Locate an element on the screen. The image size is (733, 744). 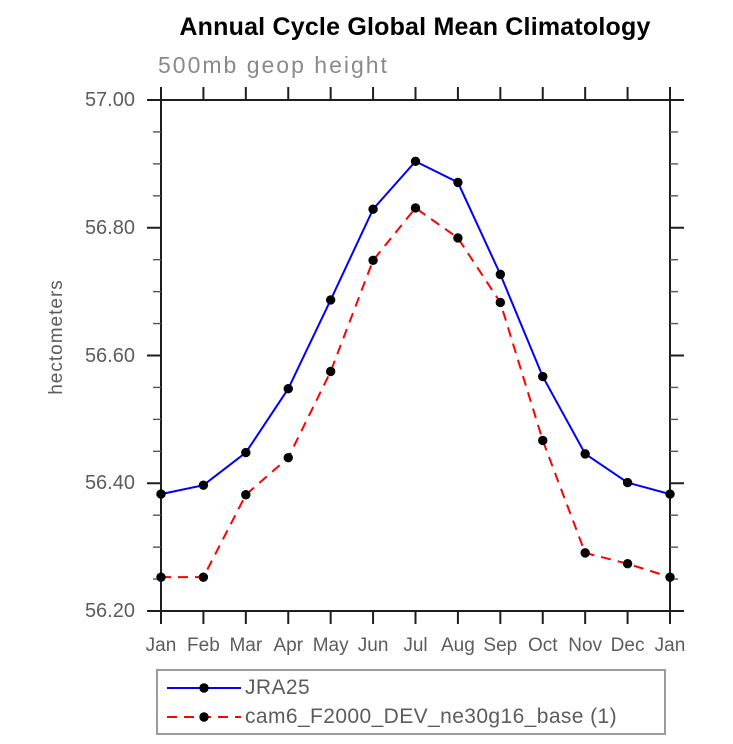
x-tick-label: Dec is located at coordinates (627, 645).